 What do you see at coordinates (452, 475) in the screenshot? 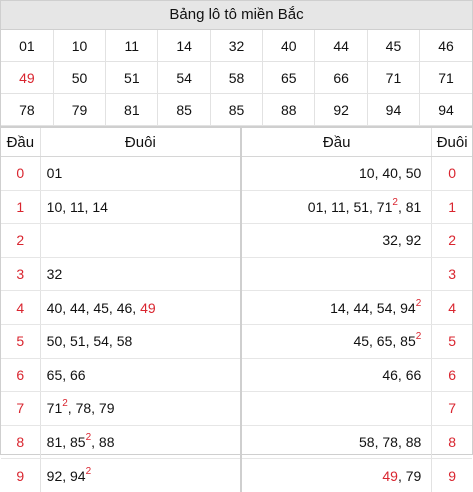
I see `duoi-digit: 9` at bounding box center [452, 475].